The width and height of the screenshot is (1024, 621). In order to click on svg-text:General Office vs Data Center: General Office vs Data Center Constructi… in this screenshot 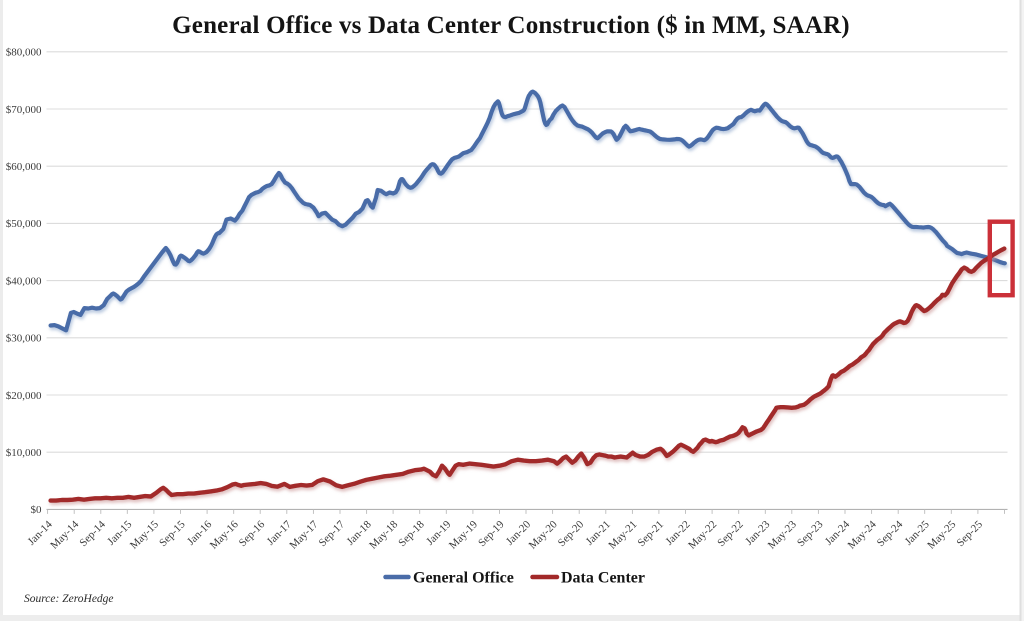, I will do `click(511, 25)`.